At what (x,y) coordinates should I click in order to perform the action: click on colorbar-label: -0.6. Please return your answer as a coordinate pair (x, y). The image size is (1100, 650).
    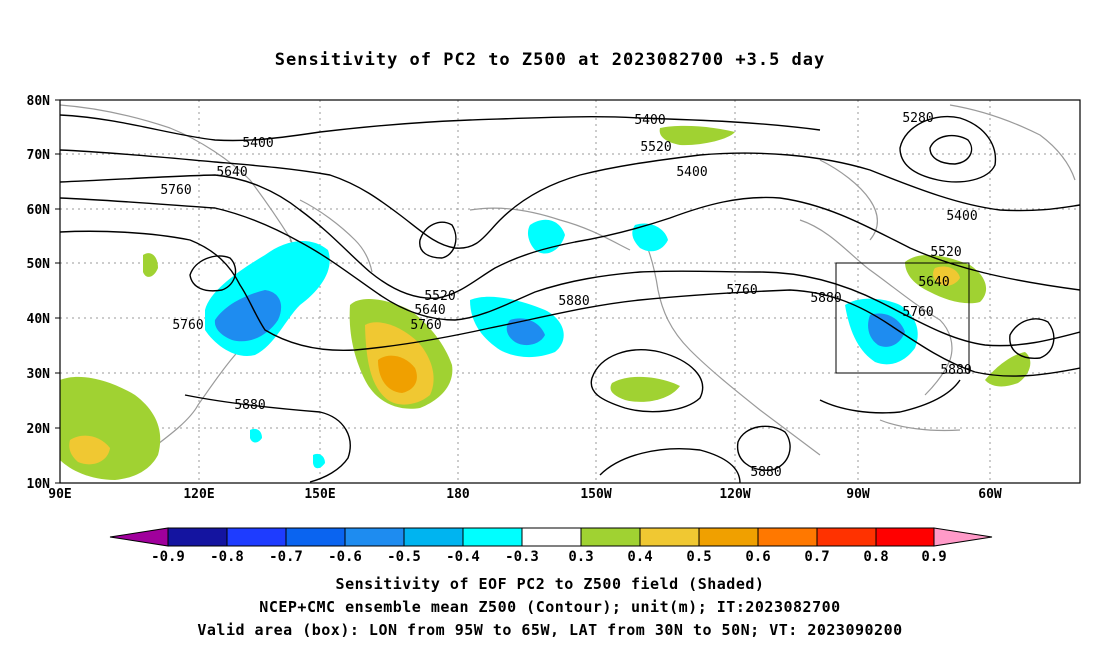
    Looking at the image, I should click on (345, 557).